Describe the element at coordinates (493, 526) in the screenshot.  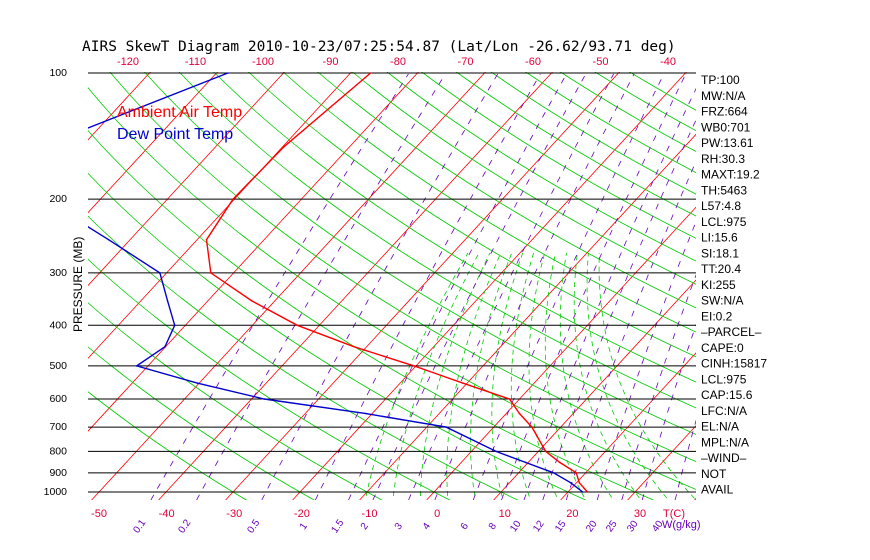
I see `mixing-ratio-label: 8` at that location.